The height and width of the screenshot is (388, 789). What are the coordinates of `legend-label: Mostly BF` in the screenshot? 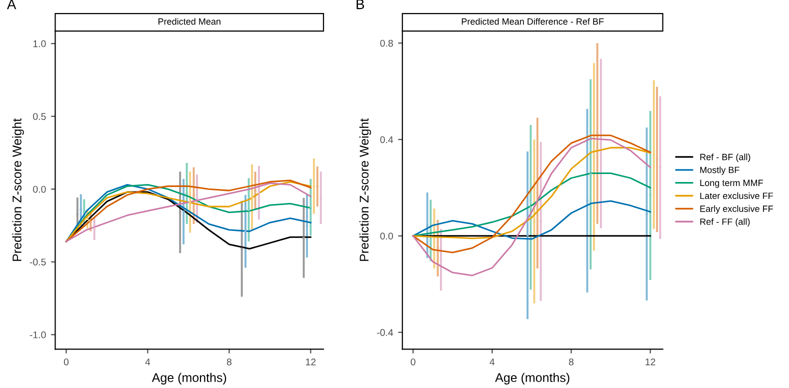 It's located at (720, 170).